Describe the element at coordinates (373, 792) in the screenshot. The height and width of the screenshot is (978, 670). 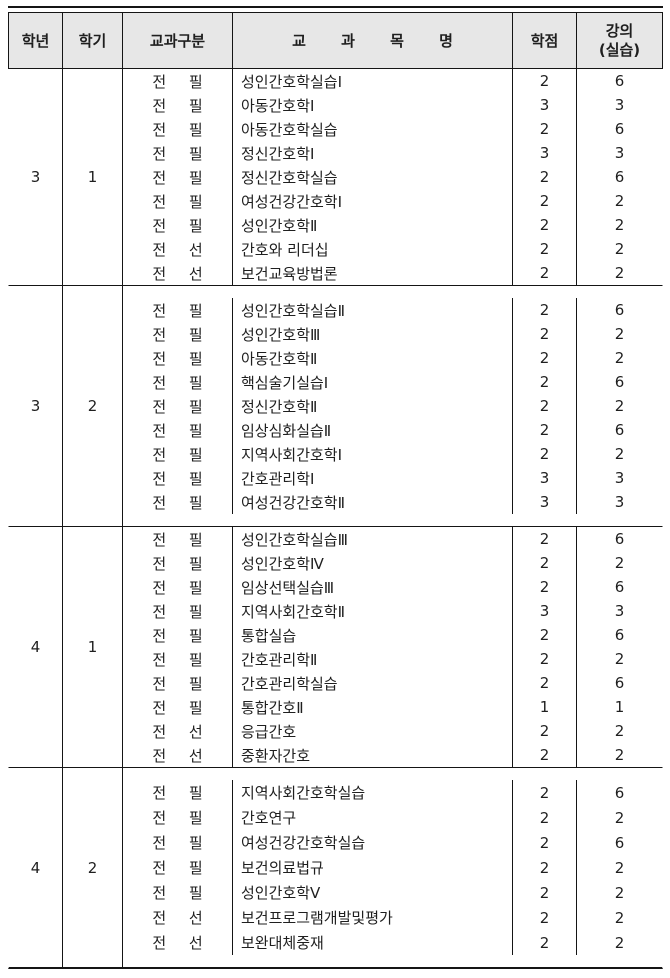
I see `course-name-cell: 지역사회간호학실습` at that location.